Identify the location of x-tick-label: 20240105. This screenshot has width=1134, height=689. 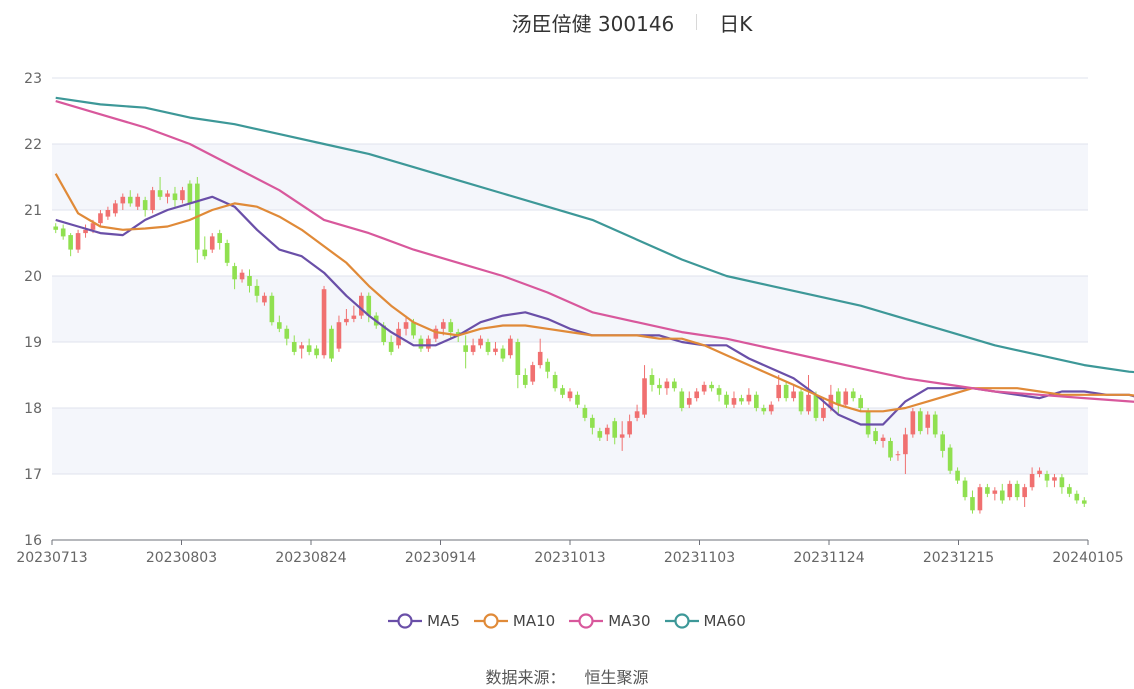
(1087, 558).